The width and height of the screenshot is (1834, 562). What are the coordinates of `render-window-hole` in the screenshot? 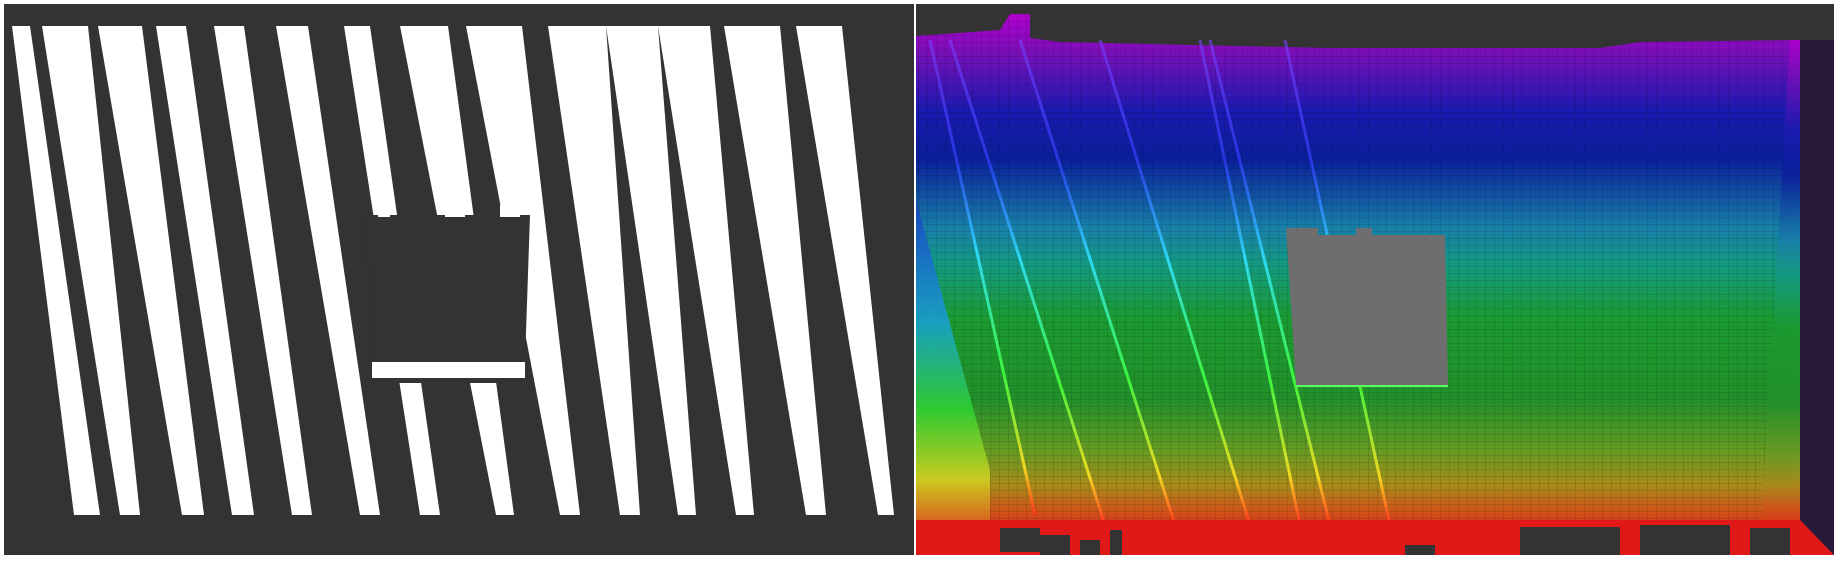 It's located at (1367, 306).